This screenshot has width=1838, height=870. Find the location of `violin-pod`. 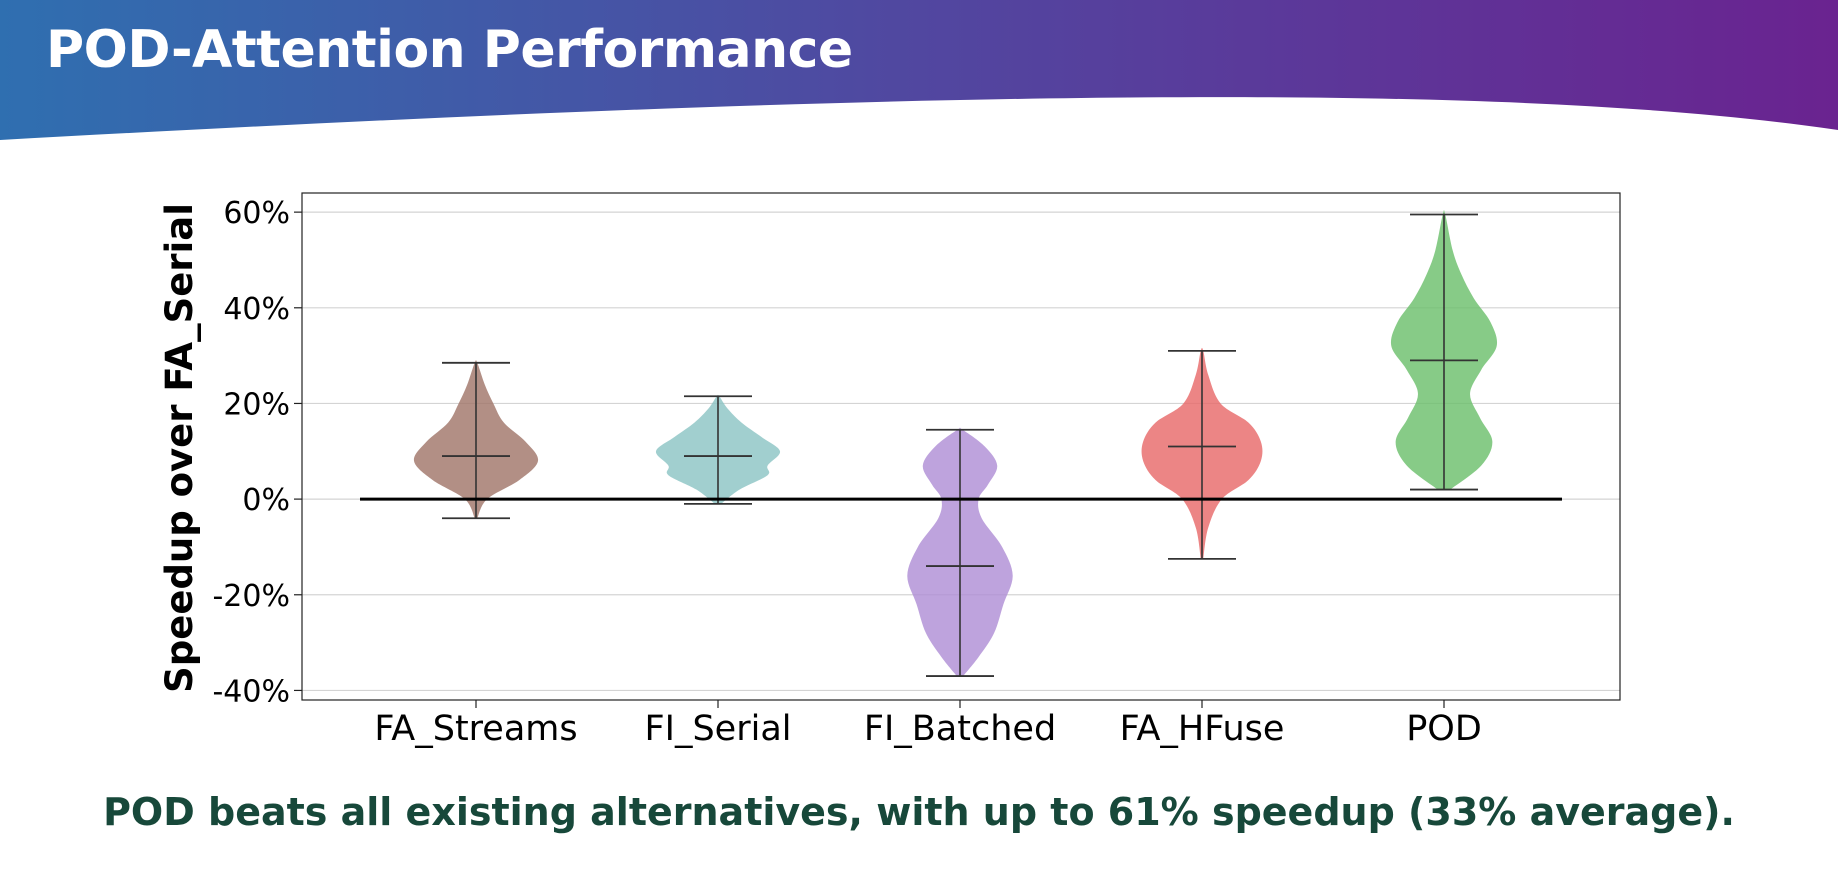

violin-pod is located at coordinates (1444, 350).